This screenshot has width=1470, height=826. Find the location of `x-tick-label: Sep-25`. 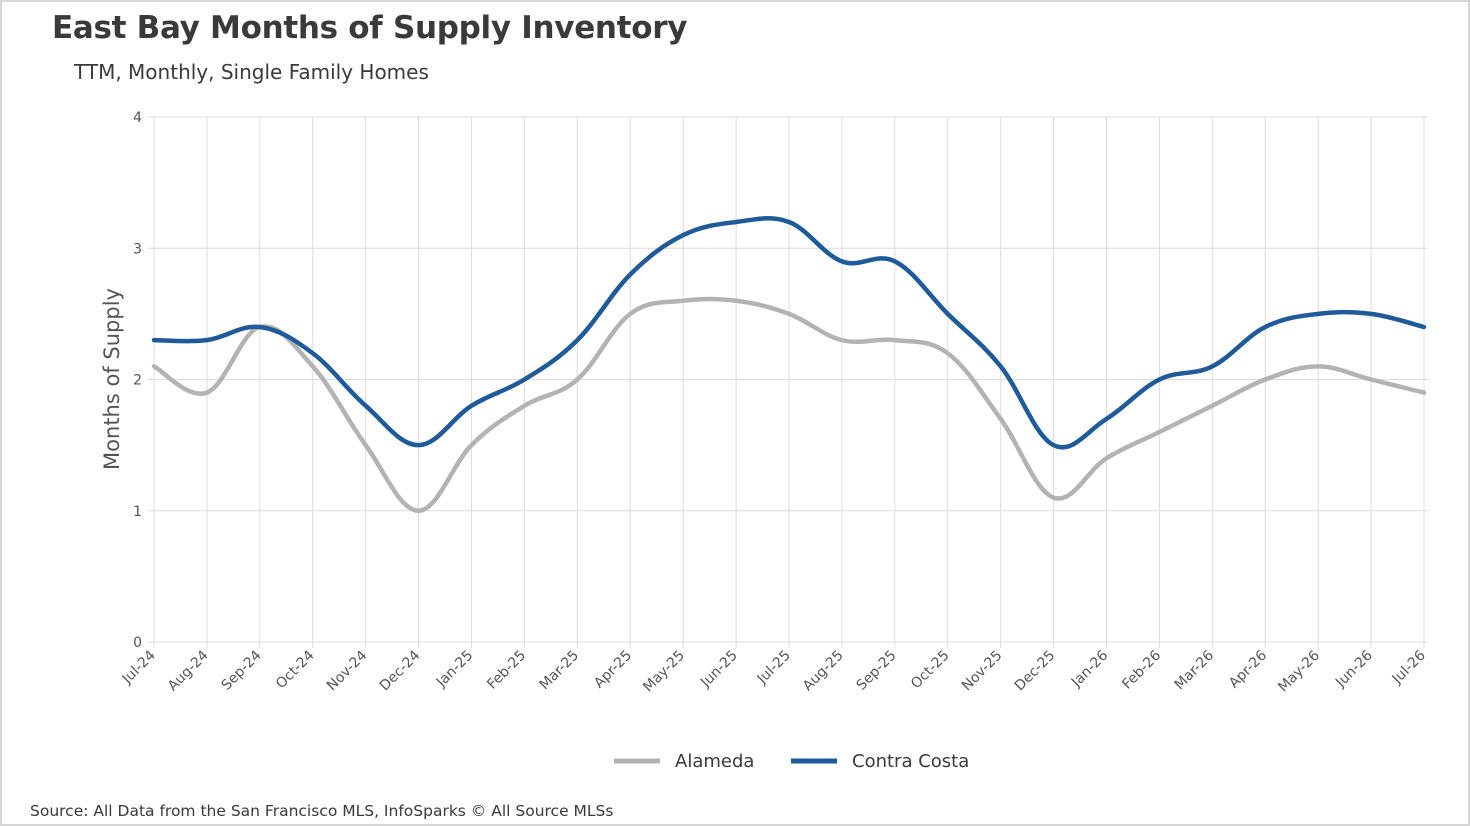

x-tick-label: Sep-25 is located at coordinates (877, 671).